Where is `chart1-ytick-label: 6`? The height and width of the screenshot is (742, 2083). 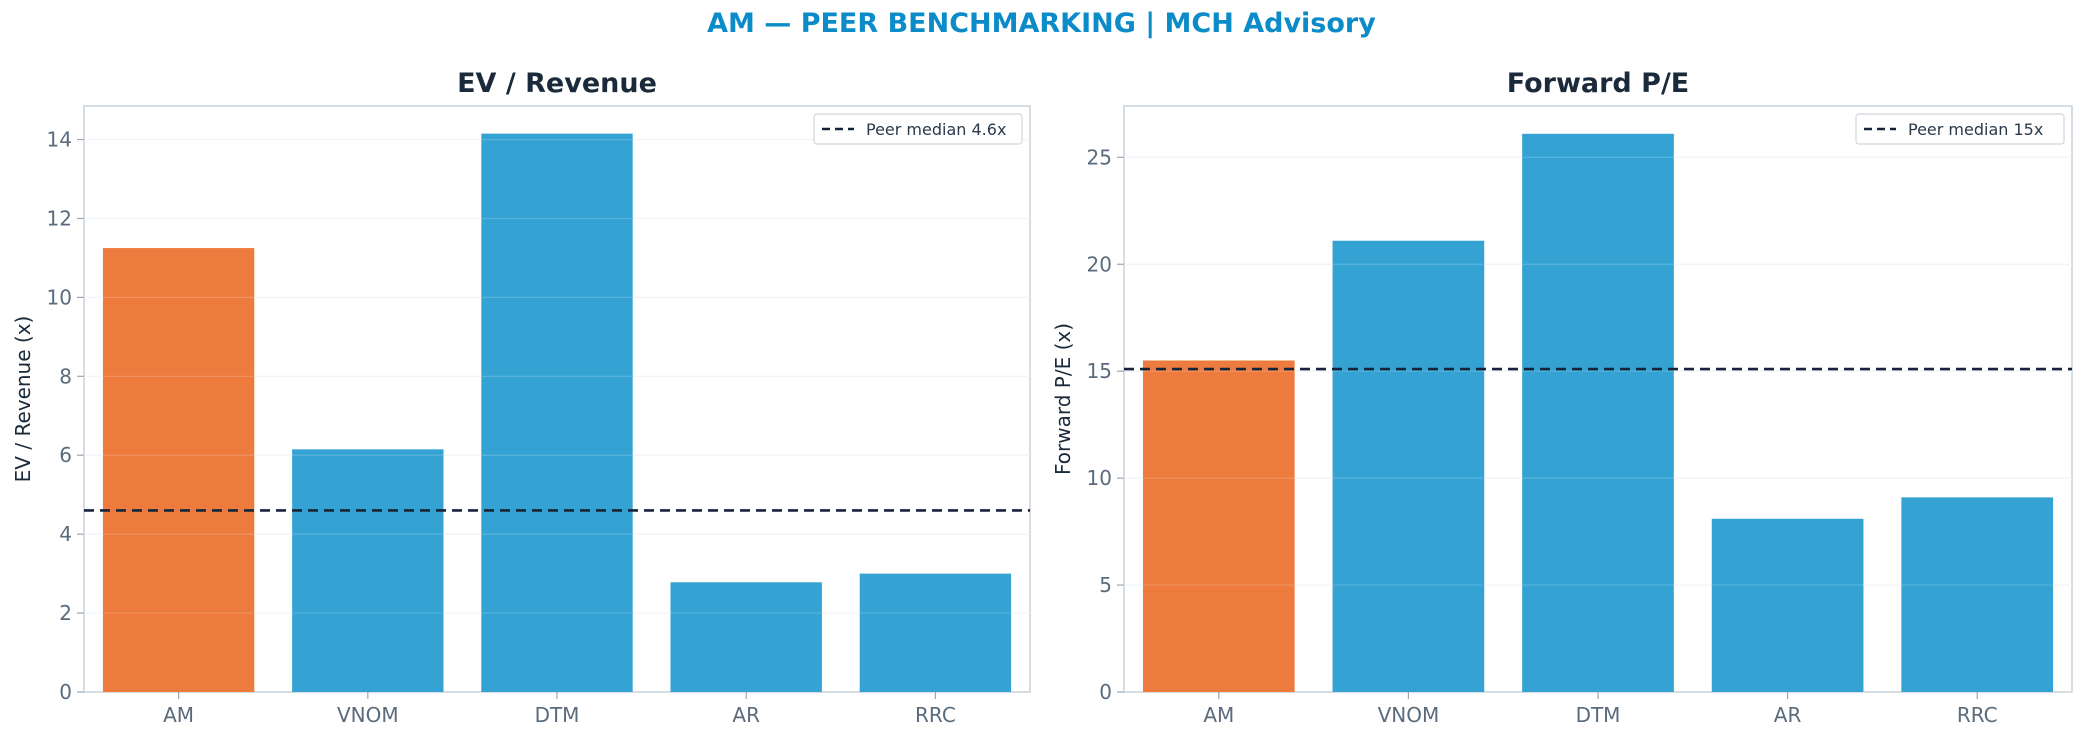 chart1-ytick-label: 6 is located at coordinates (65, 455).